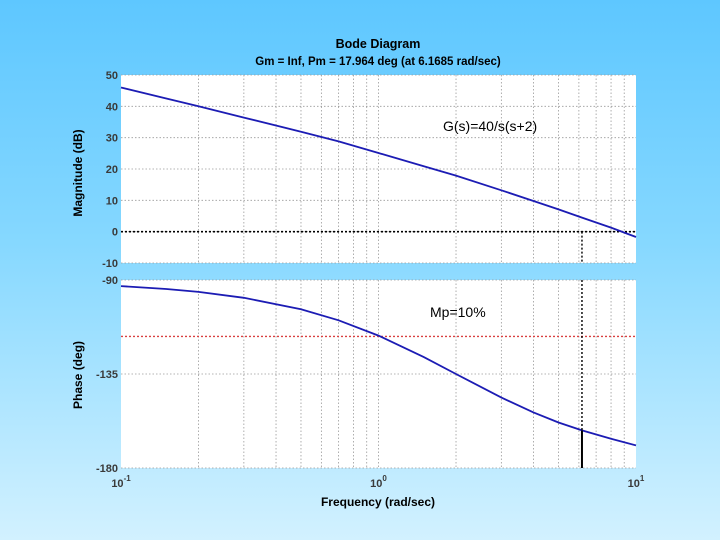  Describe the element at coordinates (78, 375) in the screenshot. I see `phase-axis-label: Phase (deg)` at that location.